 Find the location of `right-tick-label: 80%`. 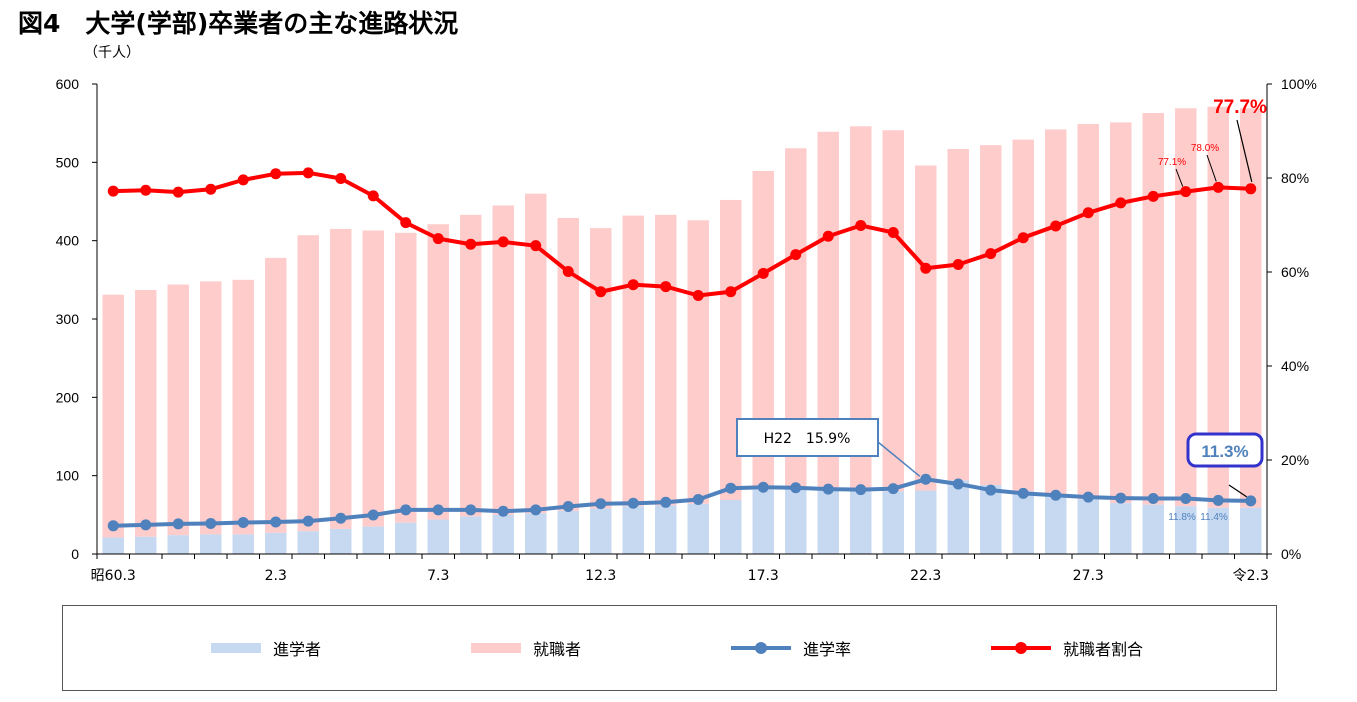

right-tick-label: 80% is located at coordinates (1295, 178).